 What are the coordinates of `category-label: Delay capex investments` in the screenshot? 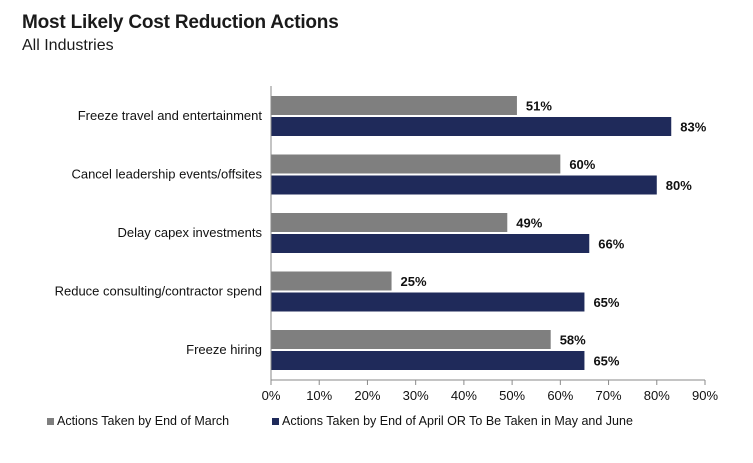 It's located at (189, 232).